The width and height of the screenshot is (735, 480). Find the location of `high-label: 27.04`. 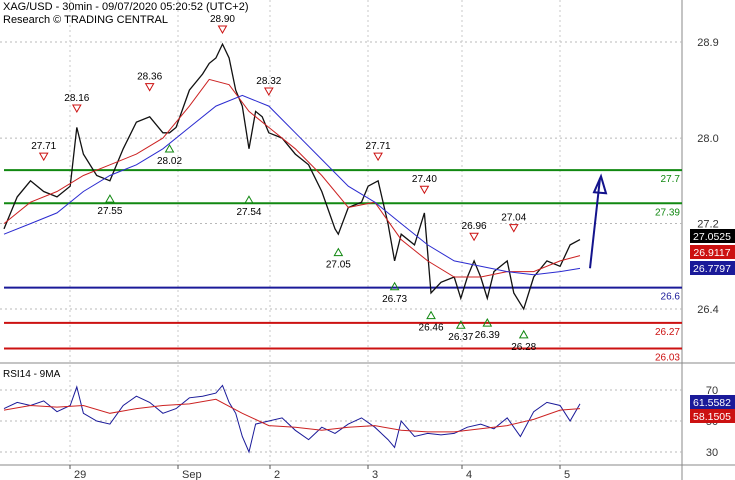

high-label: 27.04 is located at coordinates (513, 218).